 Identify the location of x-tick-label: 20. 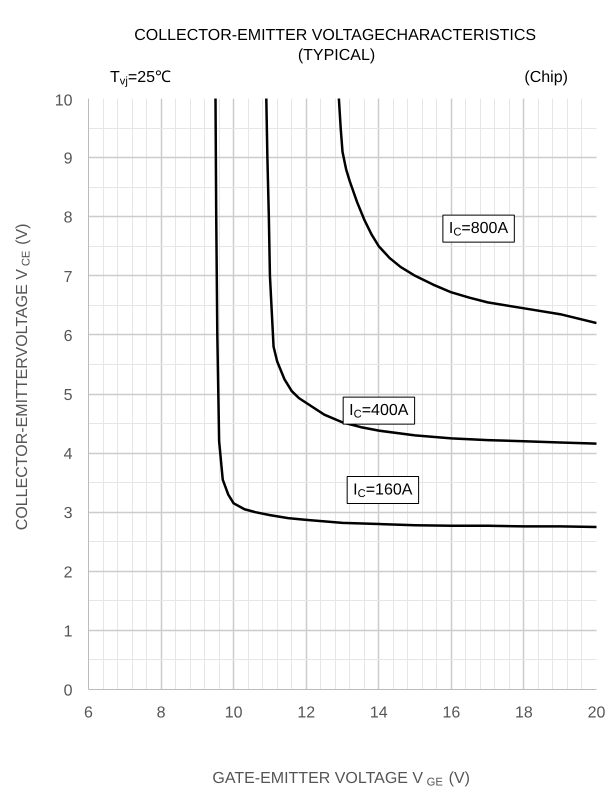
(597, 713).